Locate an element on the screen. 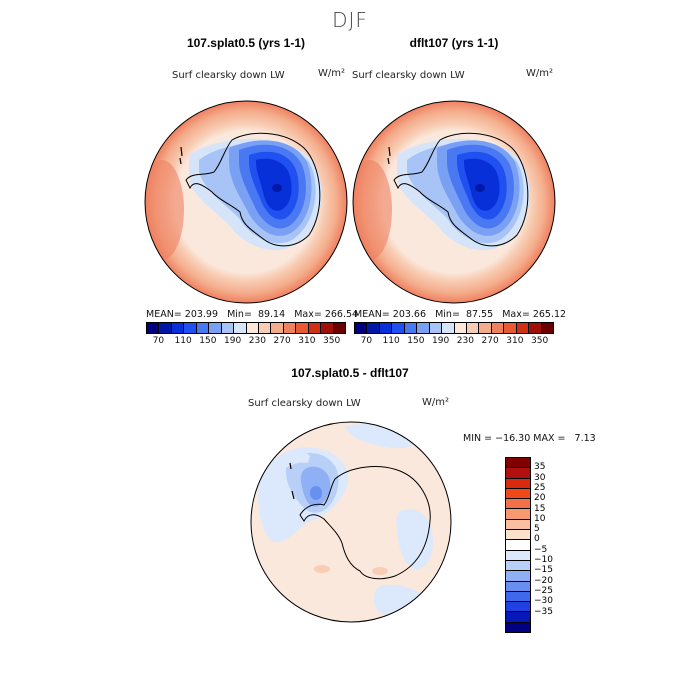 Image resolution: width=700 pixels, height=700 pixels. colorbar-tick-label: 15 is located at coordinates (540, 508).